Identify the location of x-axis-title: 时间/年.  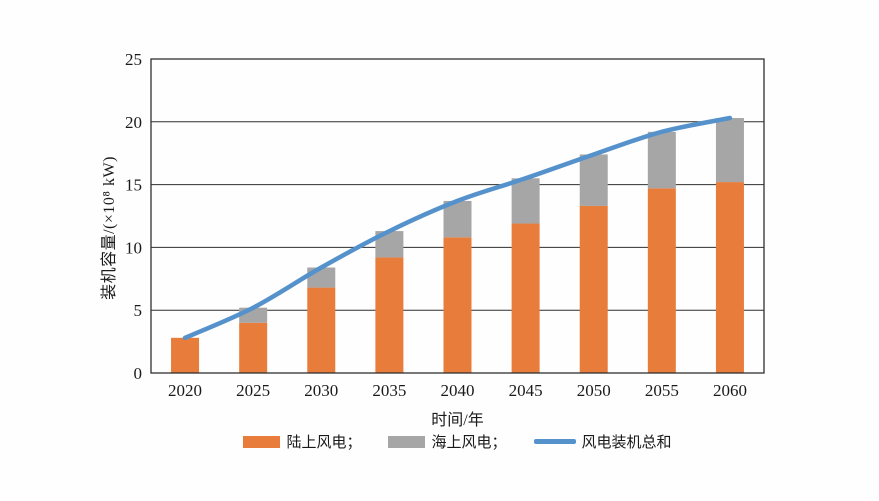
(457, 420).